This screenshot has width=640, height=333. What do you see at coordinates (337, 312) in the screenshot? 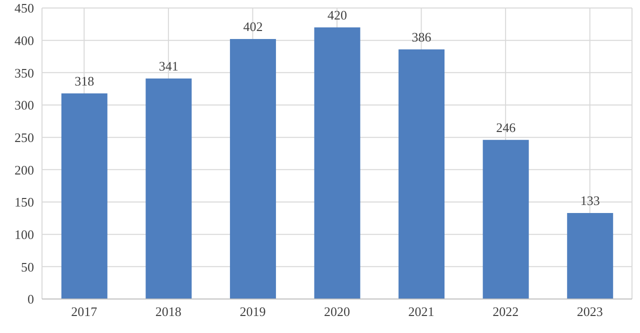
I see `x-tick-label: 2020` at bounding box center [337, 312].